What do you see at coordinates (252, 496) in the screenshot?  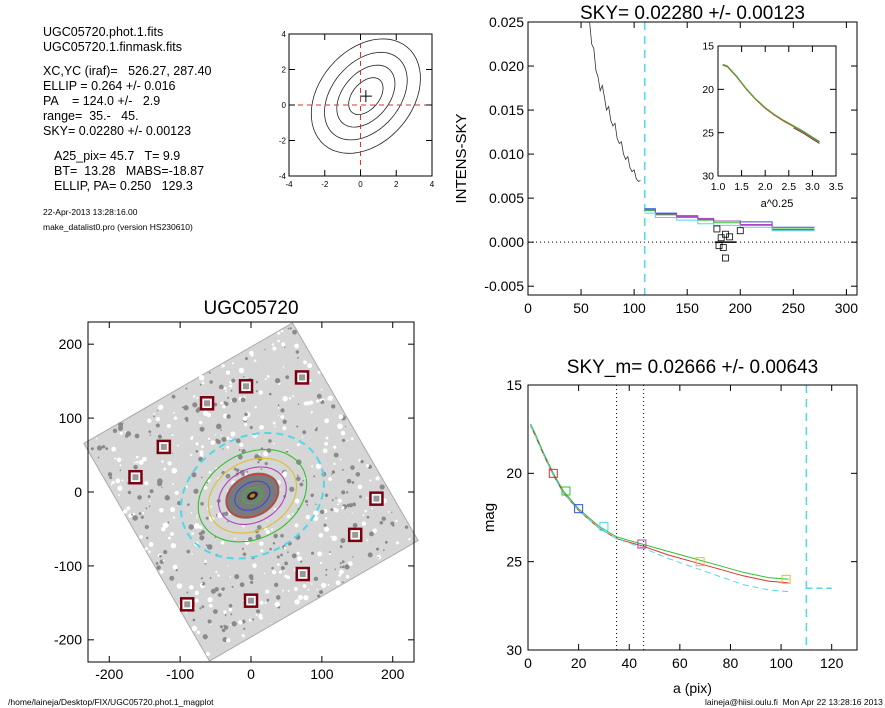 I see `isophote-ellipse` at bounding box center [252, 496].